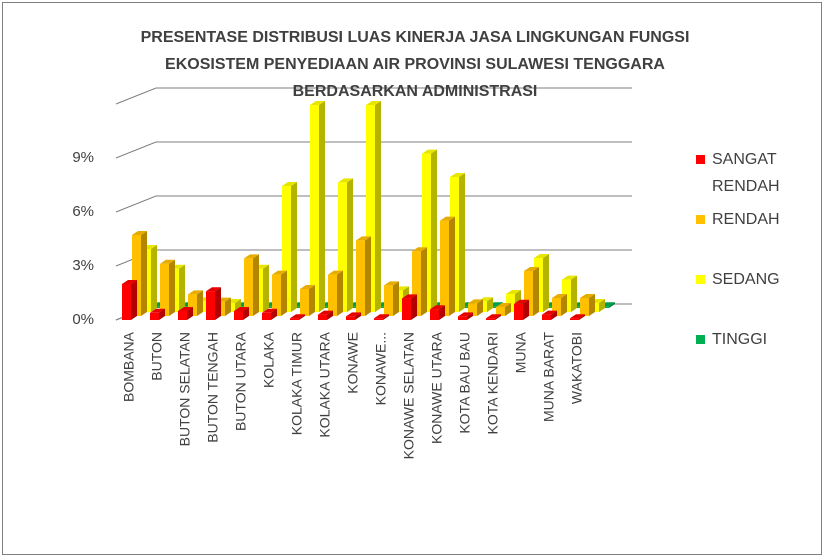 The height and width of the screenshot is (559, 826). What do you see at coordinates (493, 383) in the screenshot?
I see `x-tick-label: KOTA KENDARI` at bounding box center [493, 383].